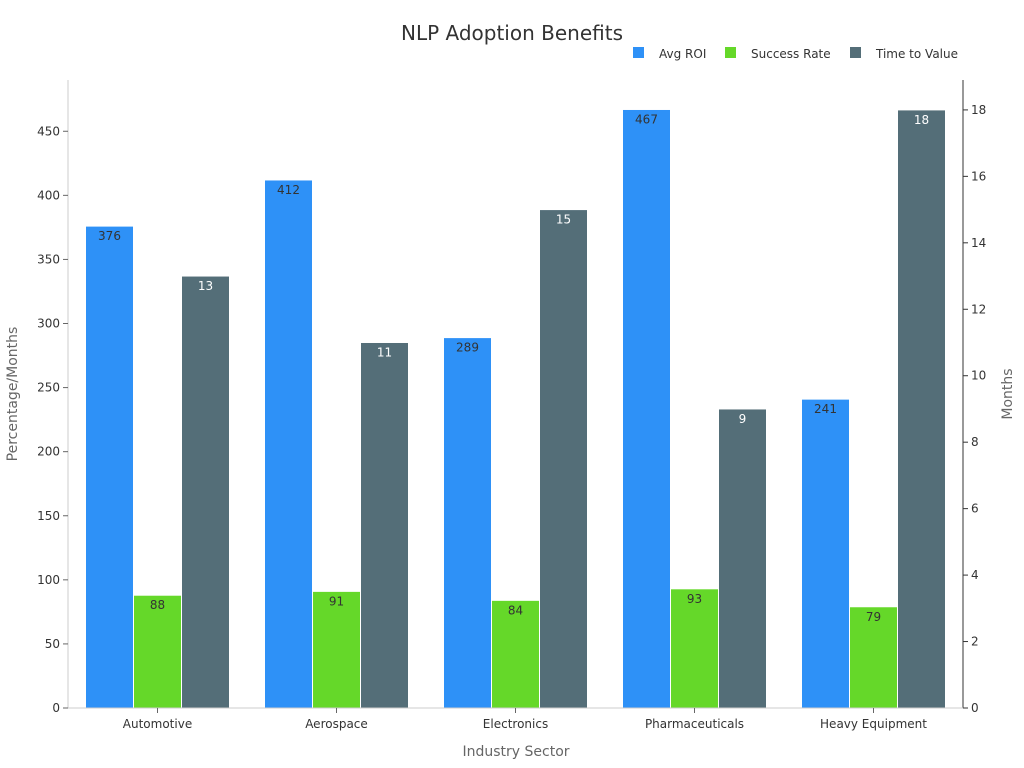 Image resolution: width=1024 pixels, height=768 pixels. I want to click on bar-success-rate-pharmaceuticals, so click(694, 648).